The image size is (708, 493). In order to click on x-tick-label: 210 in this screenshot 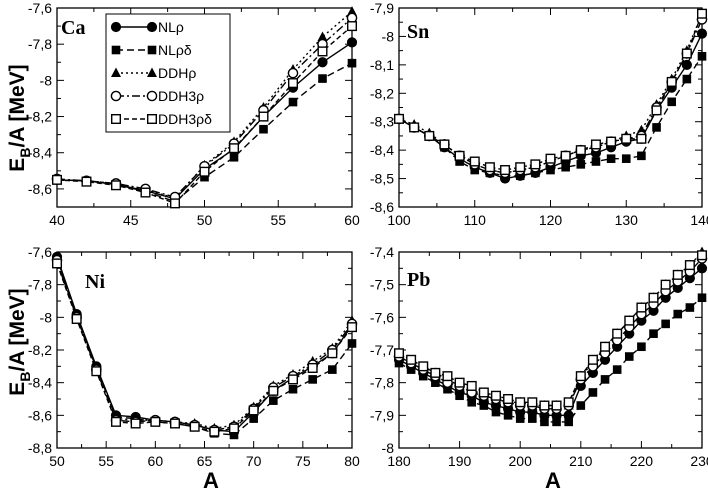, I will do `click(581, 461)`.